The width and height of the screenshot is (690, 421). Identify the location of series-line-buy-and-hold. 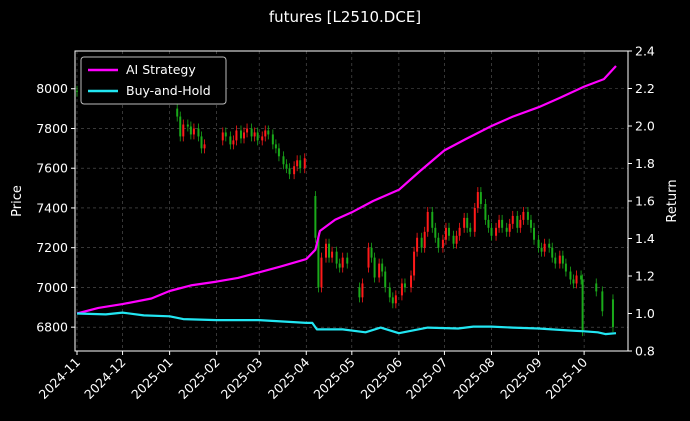
(346, 323).